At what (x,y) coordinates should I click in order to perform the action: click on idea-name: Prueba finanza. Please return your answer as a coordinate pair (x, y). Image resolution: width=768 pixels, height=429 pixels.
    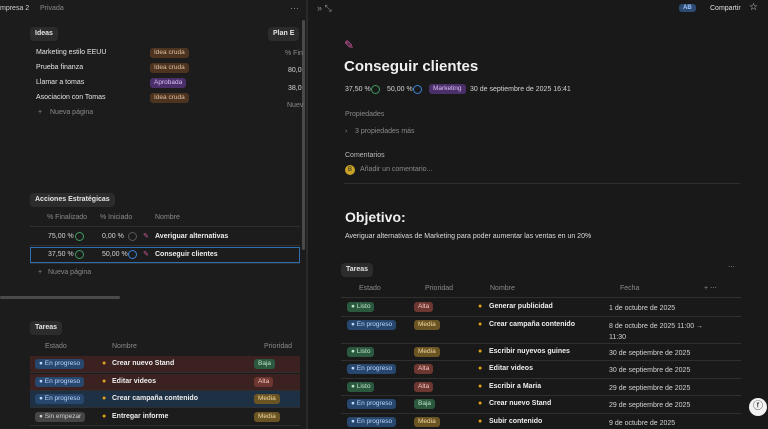
    Looking at the image, I should click on (60, 67).